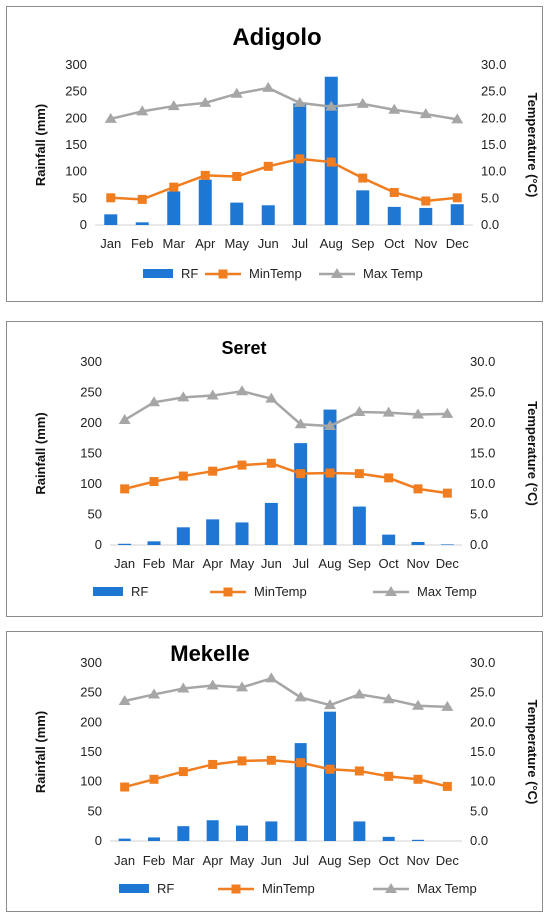 The image size is (550, 918). What do you see at coordinates (183, 396) in the screenshot?
I see `max-temp-marker-mar` at bounding box center [183, 396].